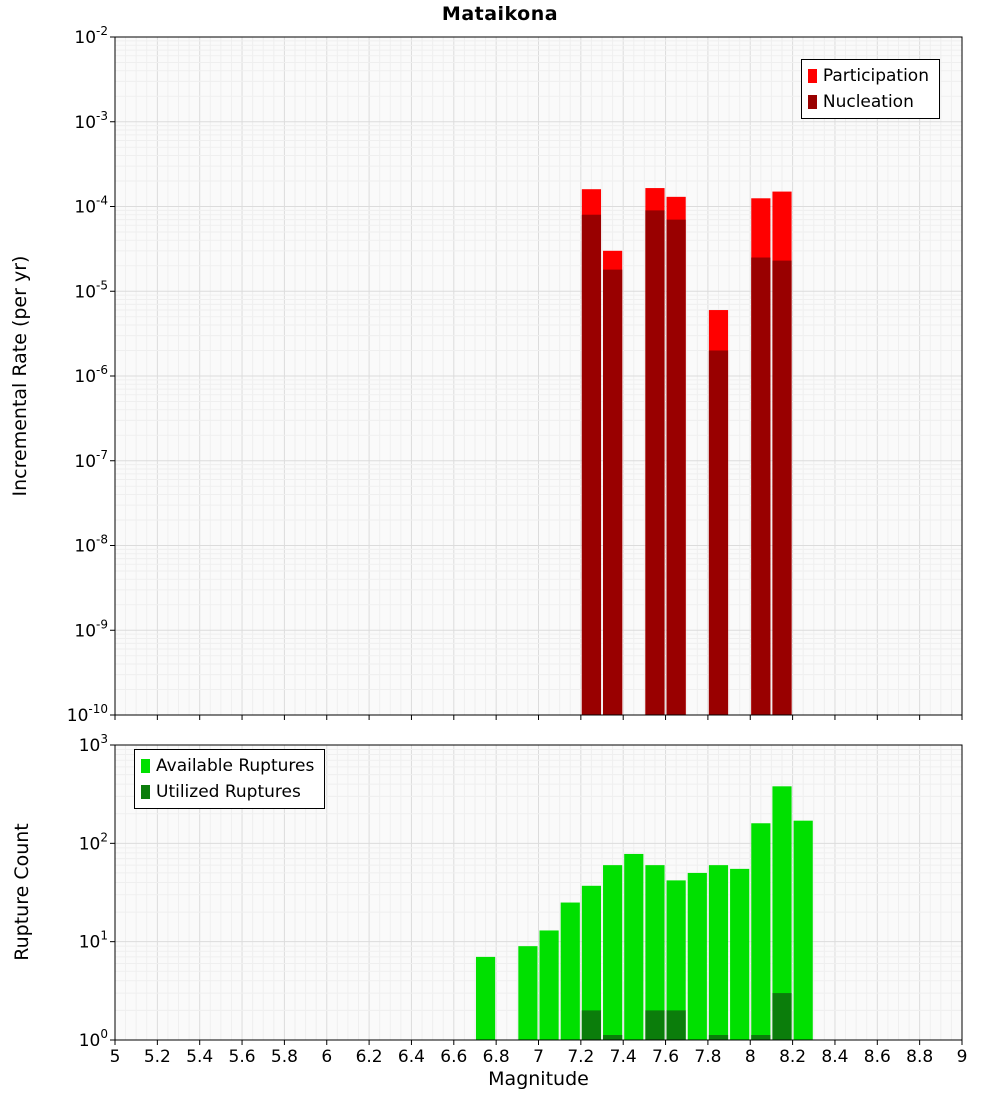 This screenshot has height=1100, width=1000. Describe the element at coordinates (93, 744) in the screenshot. I see `y-tick-label: 10³` at that location.